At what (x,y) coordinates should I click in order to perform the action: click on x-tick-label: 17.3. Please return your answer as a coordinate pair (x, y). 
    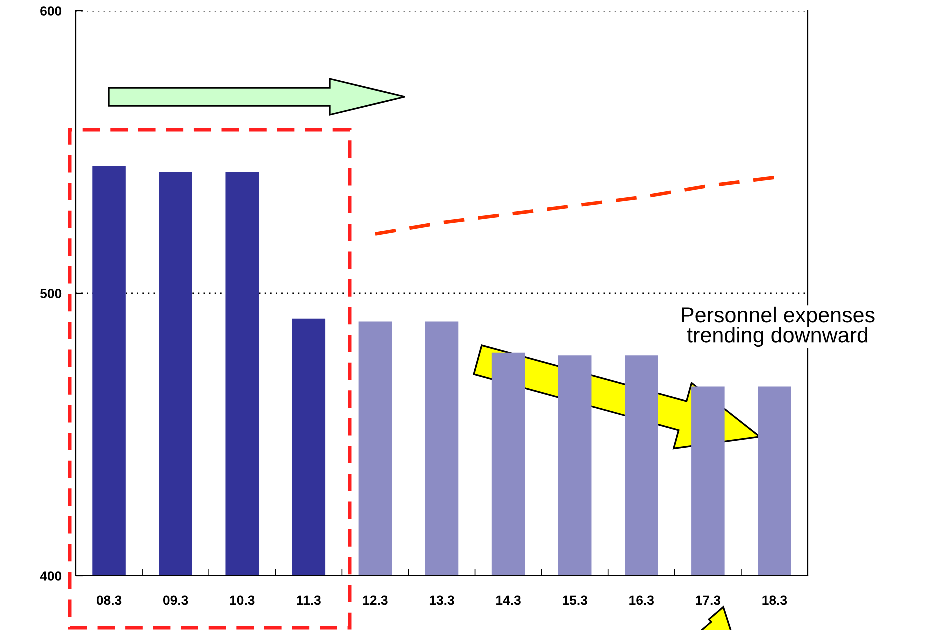
    Looking at the image, I should click on (708, 601).